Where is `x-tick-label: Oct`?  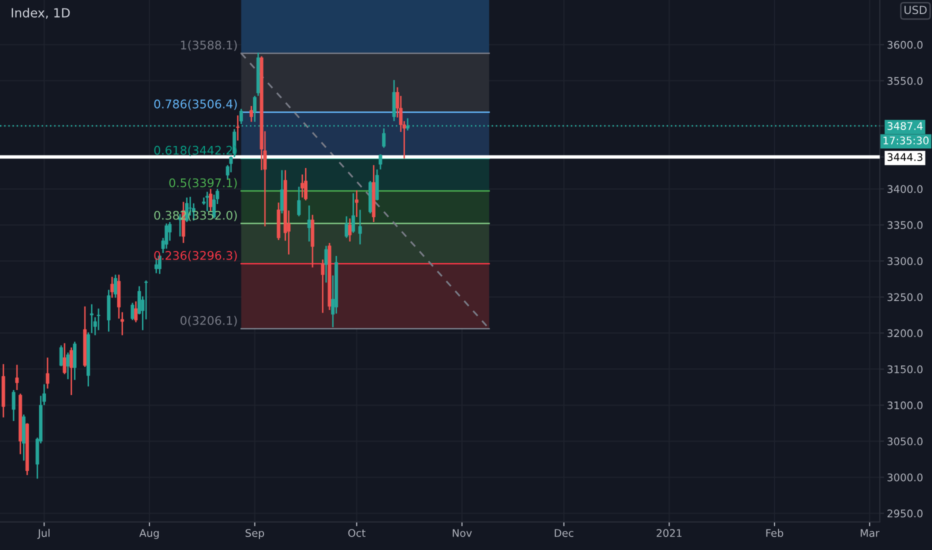 x-tick-label: Oct is located at coordinates (357, 533).